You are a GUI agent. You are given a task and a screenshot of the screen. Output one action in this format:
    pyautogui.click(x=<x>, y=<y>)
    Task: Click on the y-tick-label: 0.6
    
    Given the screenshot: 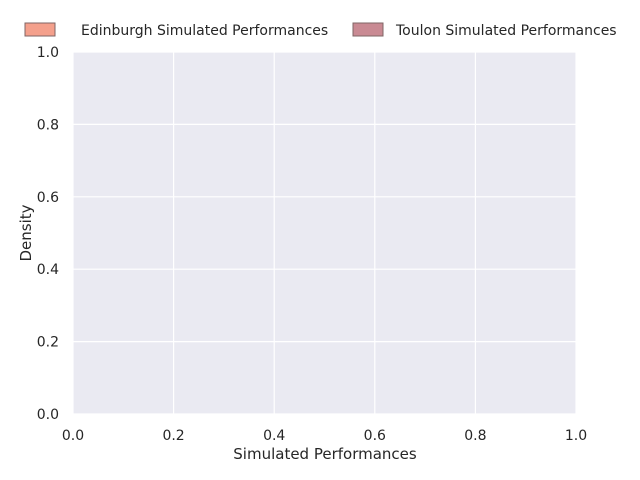 What is the action you would take?
    pyautogui.click(x=48, y=198)
    